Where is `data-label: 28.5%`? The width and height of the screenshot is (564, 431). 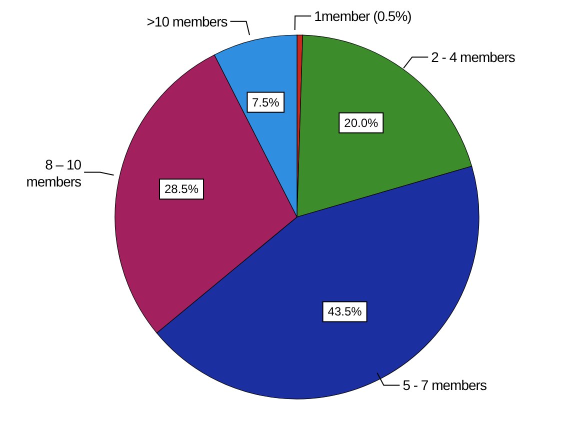 data-label: 28.5% is located at coordinates (181, 189).